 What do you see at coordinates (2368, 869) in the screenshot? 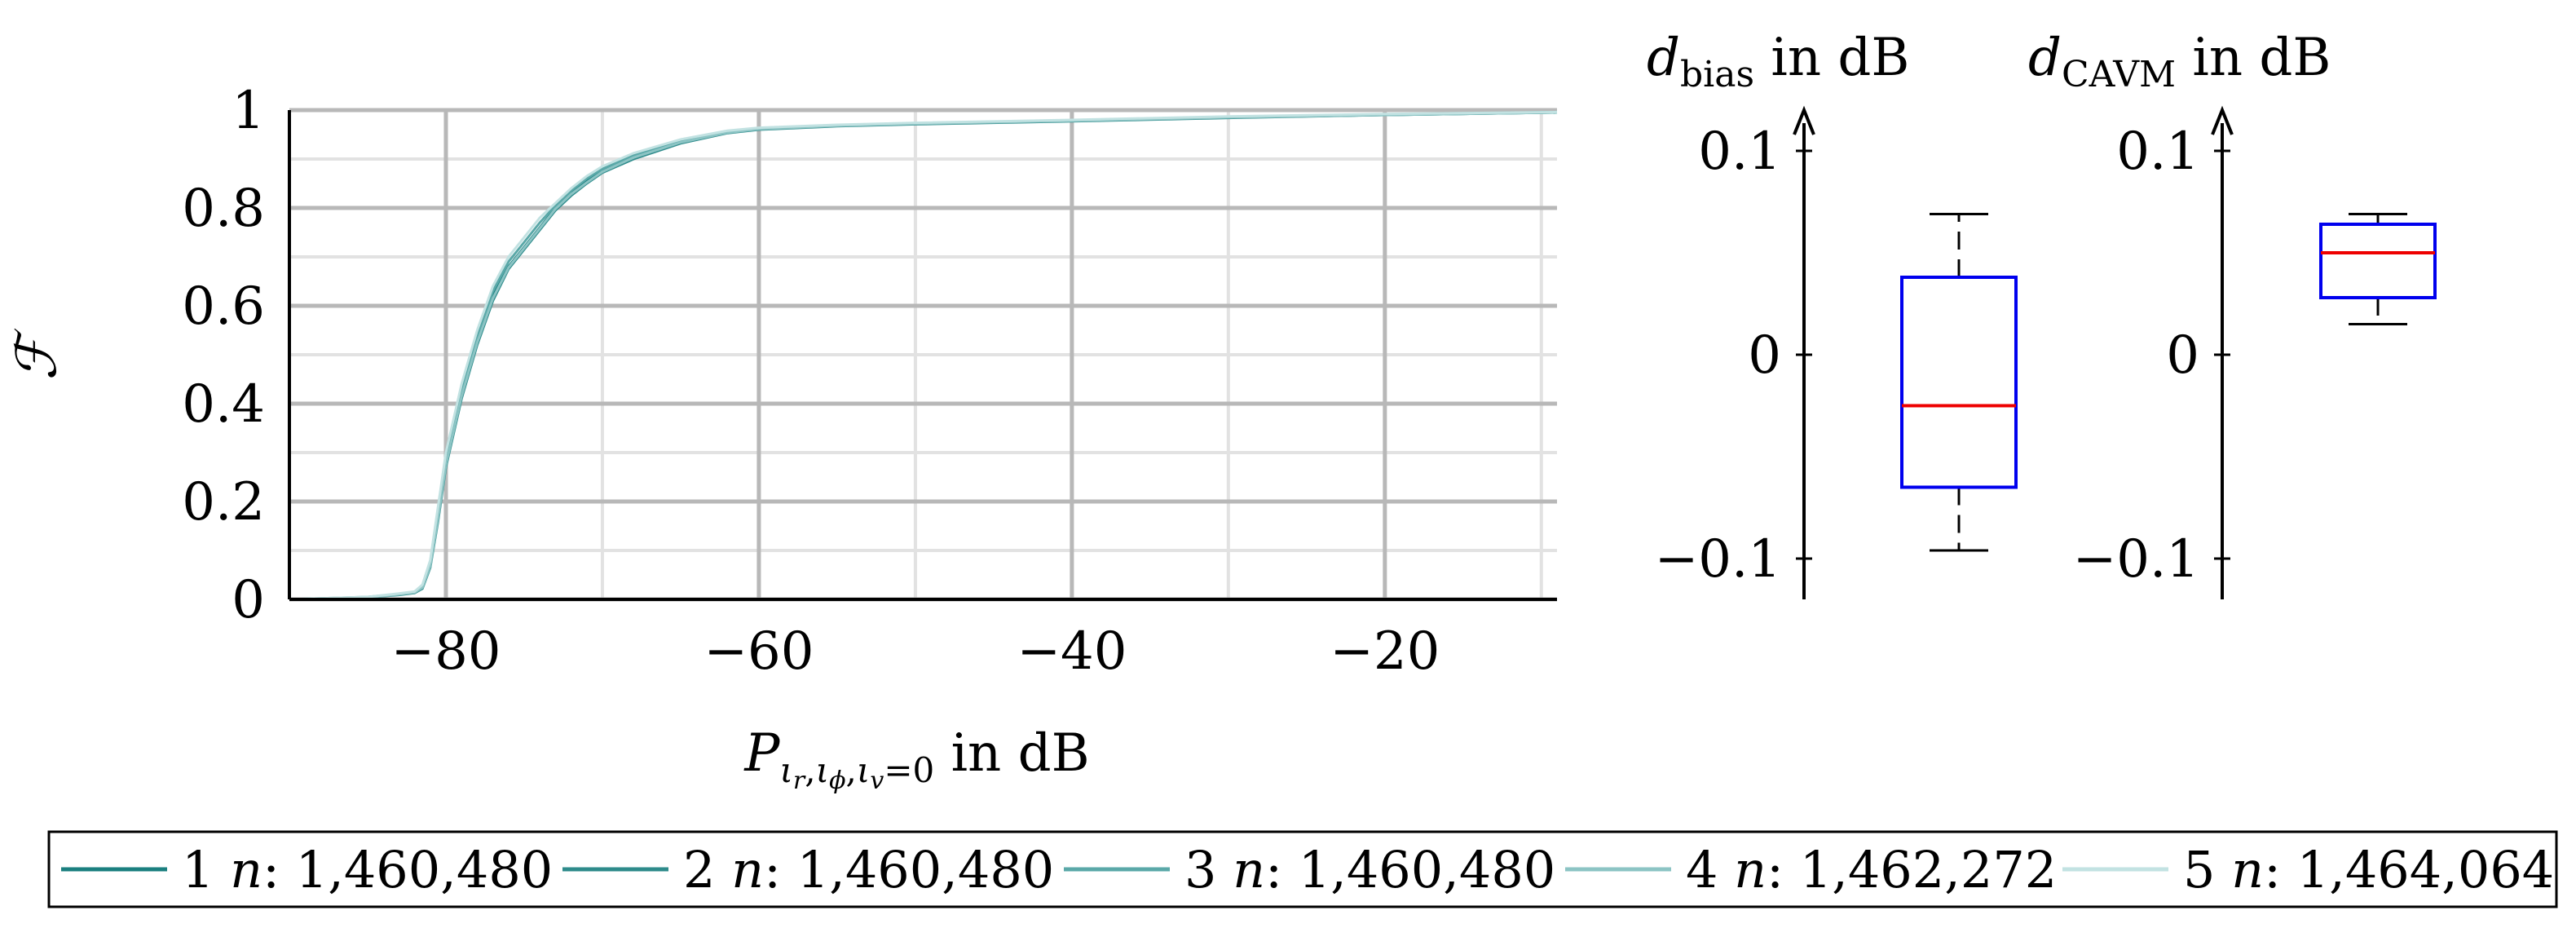
I see `legend-entry-5: 5 n: 1,464,064` at bounding box center [2368, 869].